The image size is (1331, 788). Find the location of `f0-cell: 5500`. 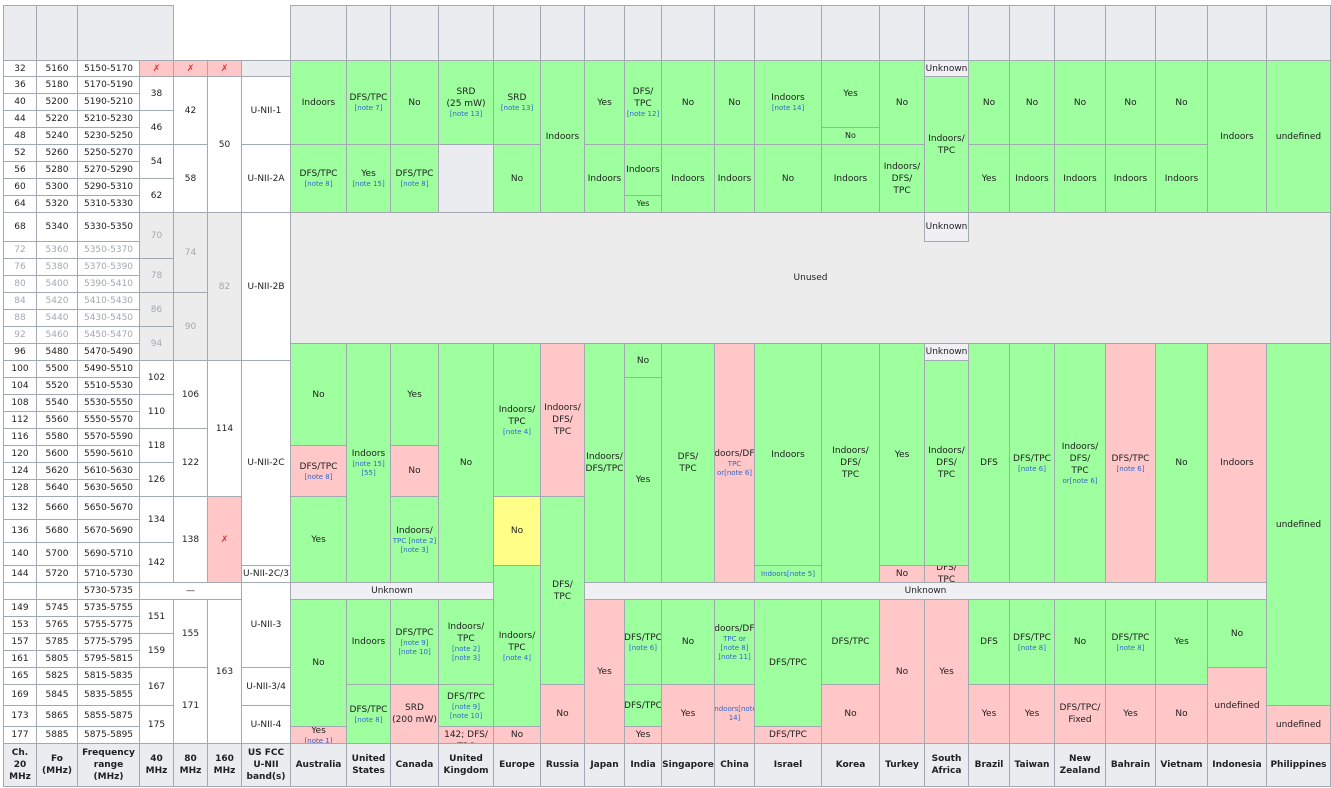

f0-cell: 5500 is located at coordinates (57, 369).